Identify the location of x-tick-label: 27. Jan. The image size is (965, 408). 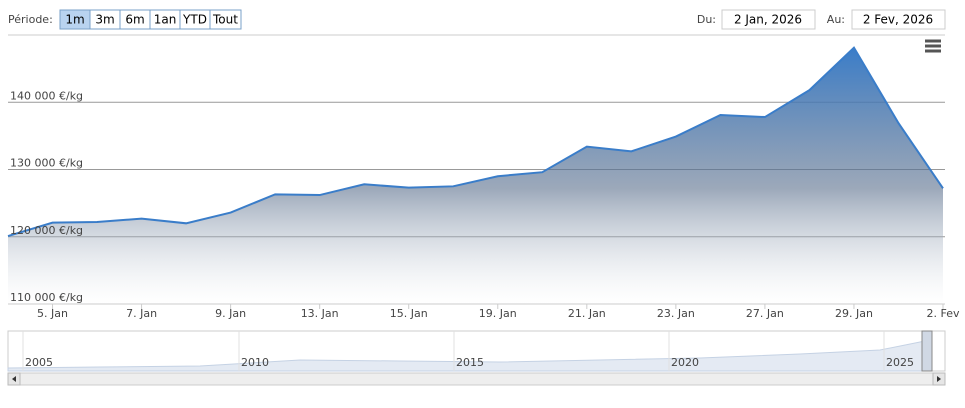
(765, 313).